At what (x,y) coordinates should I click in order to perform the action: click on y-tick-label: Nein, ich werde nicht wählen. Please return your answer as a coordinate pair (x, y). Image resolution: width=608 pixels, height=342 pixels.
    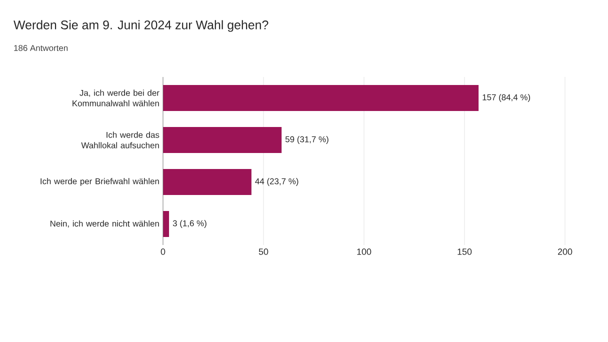
    Looking at the image, I should click on (104, 224).